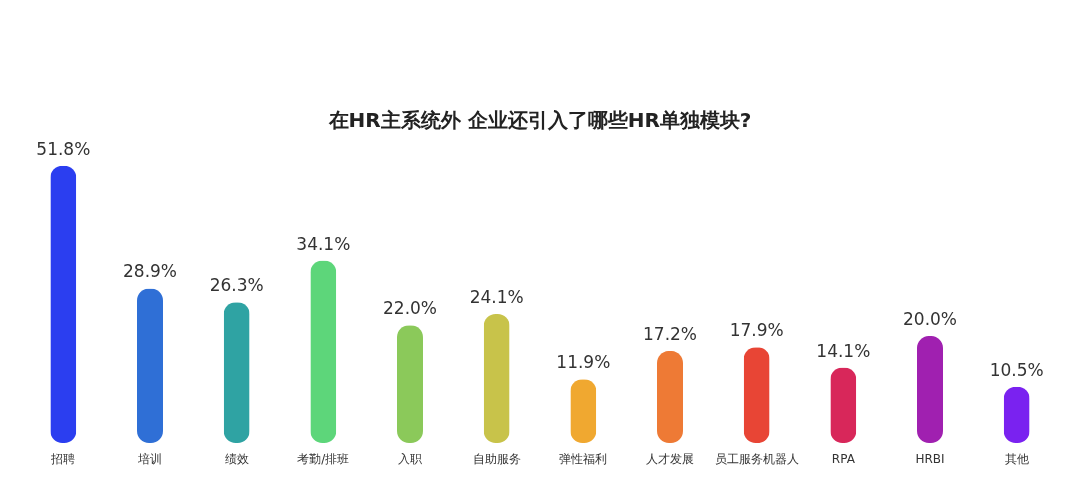 The width and height of the screenshot is (1080, 484). I want to click on data-label: 10.5%, so click(1016, 369).